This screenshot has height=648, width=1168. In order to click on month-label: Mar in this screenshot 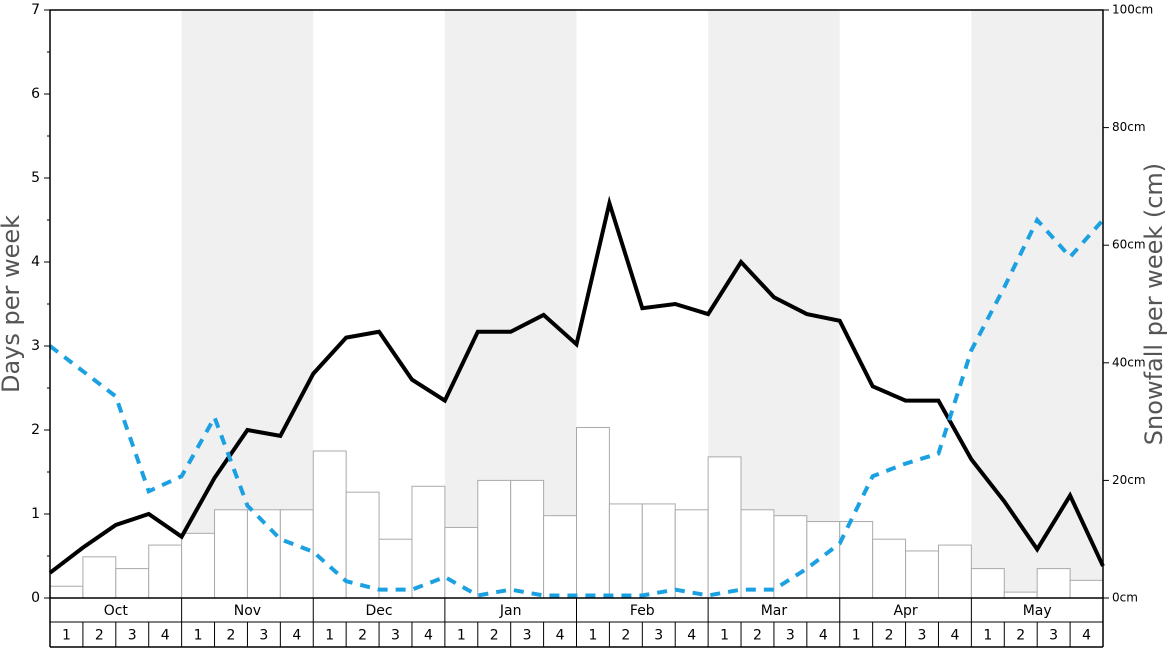, I will do `click(774, 611)`.